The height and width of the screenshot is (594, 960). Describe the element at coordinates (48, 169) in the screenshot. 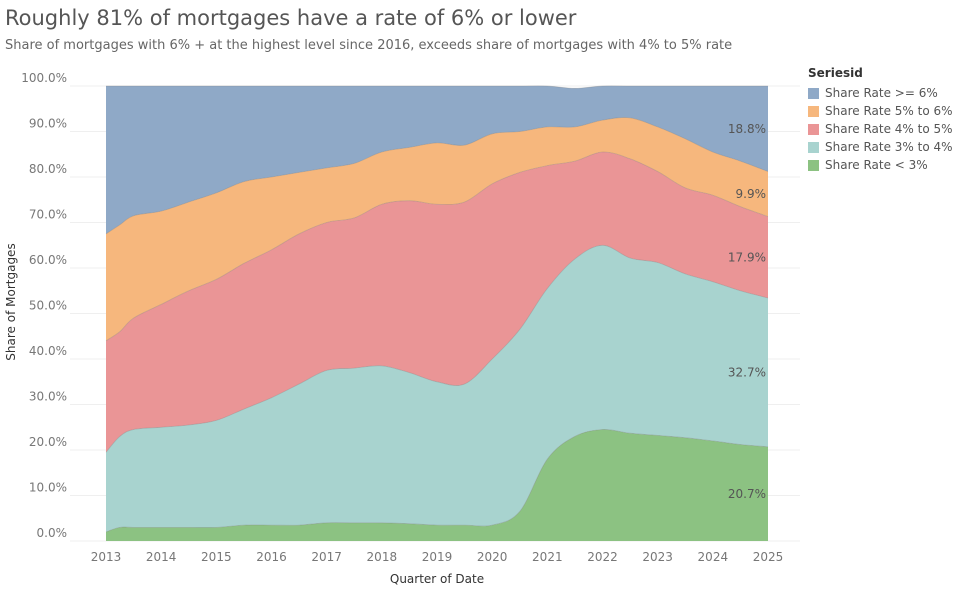

I see `y-tick-label: 80.0%` at that location.